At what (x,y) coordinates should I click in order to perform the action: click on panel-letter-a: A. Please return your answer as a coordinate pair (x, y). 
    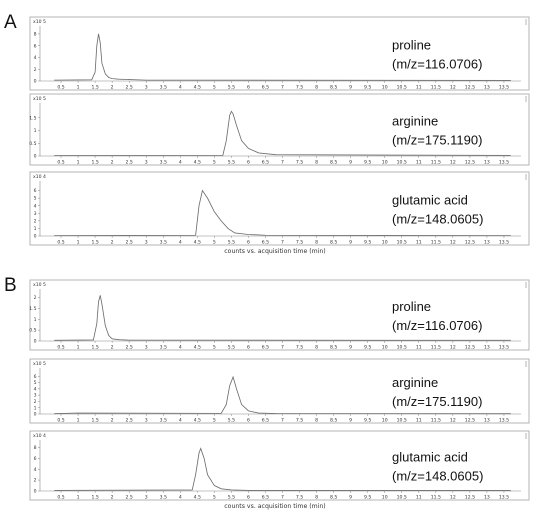
    Looking at the image, I should click on (10, 22).